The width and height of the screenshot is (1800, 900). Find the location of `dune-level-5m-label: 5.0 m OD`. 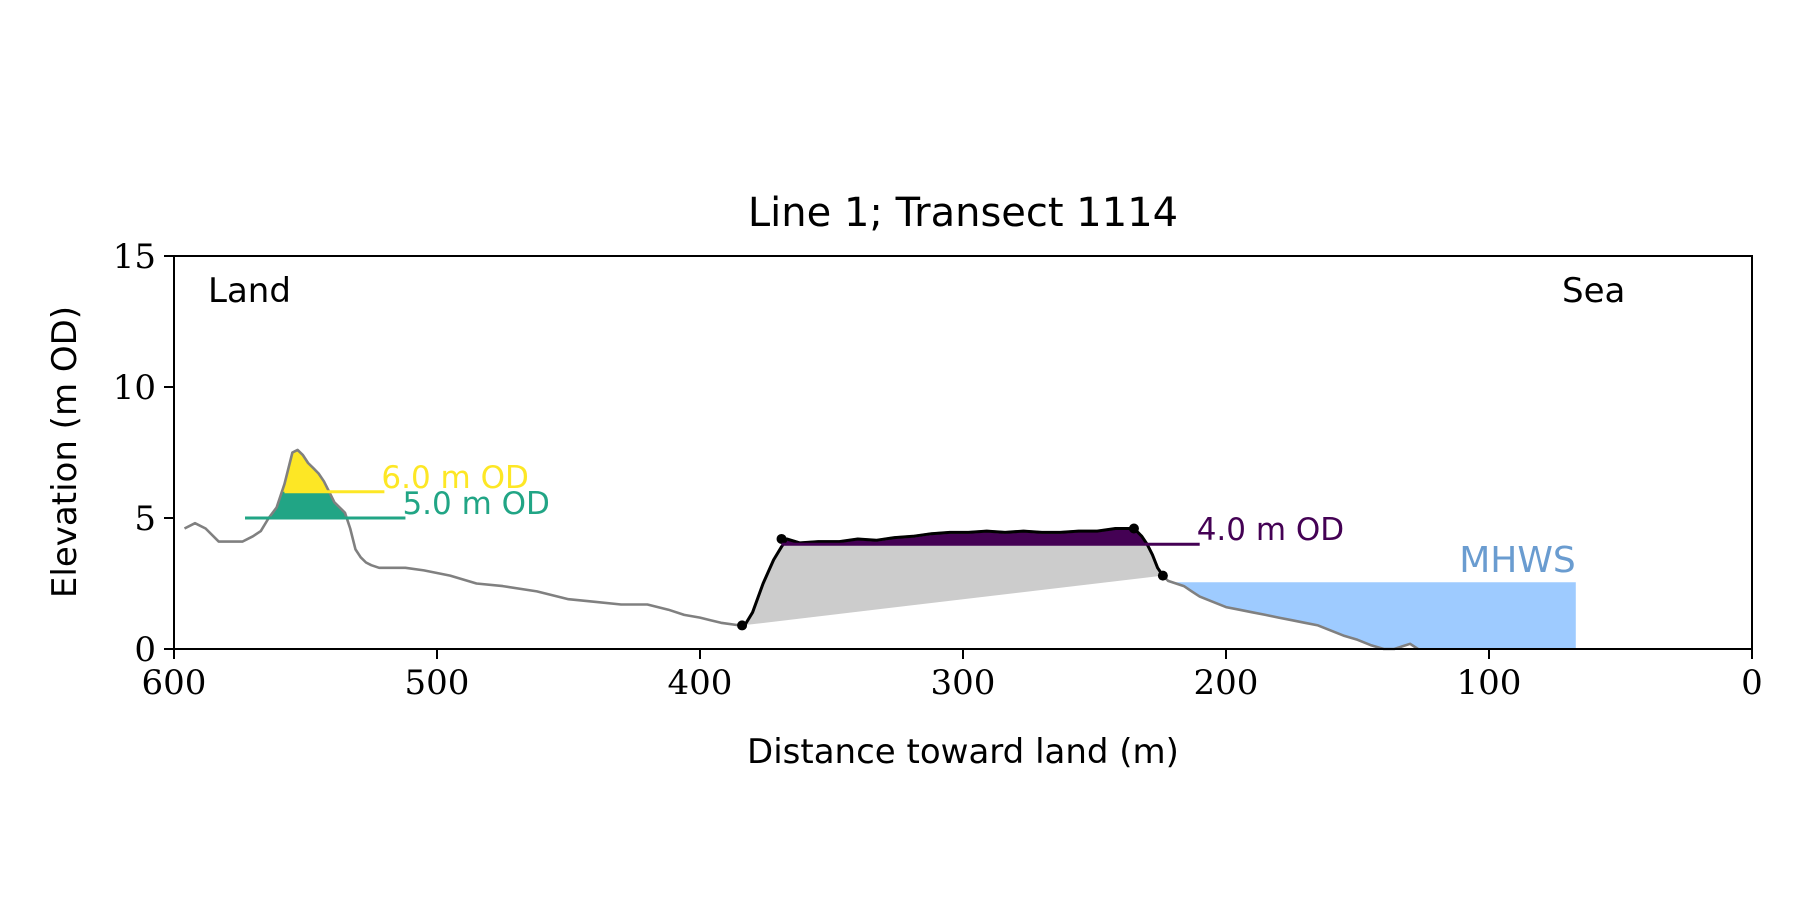

dune-level-5m-label: 5.0 m OD is located at coordinates (475, 504).